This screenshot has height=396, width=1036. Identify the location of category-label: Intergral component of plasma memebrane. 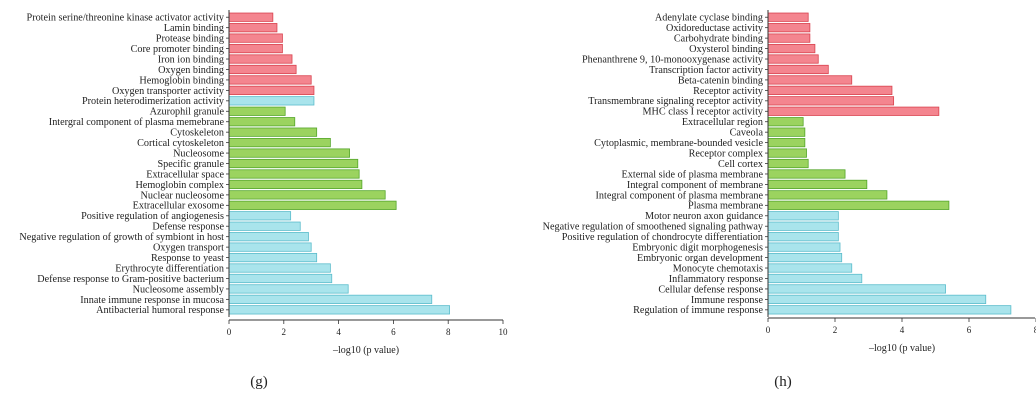
(137, 122).